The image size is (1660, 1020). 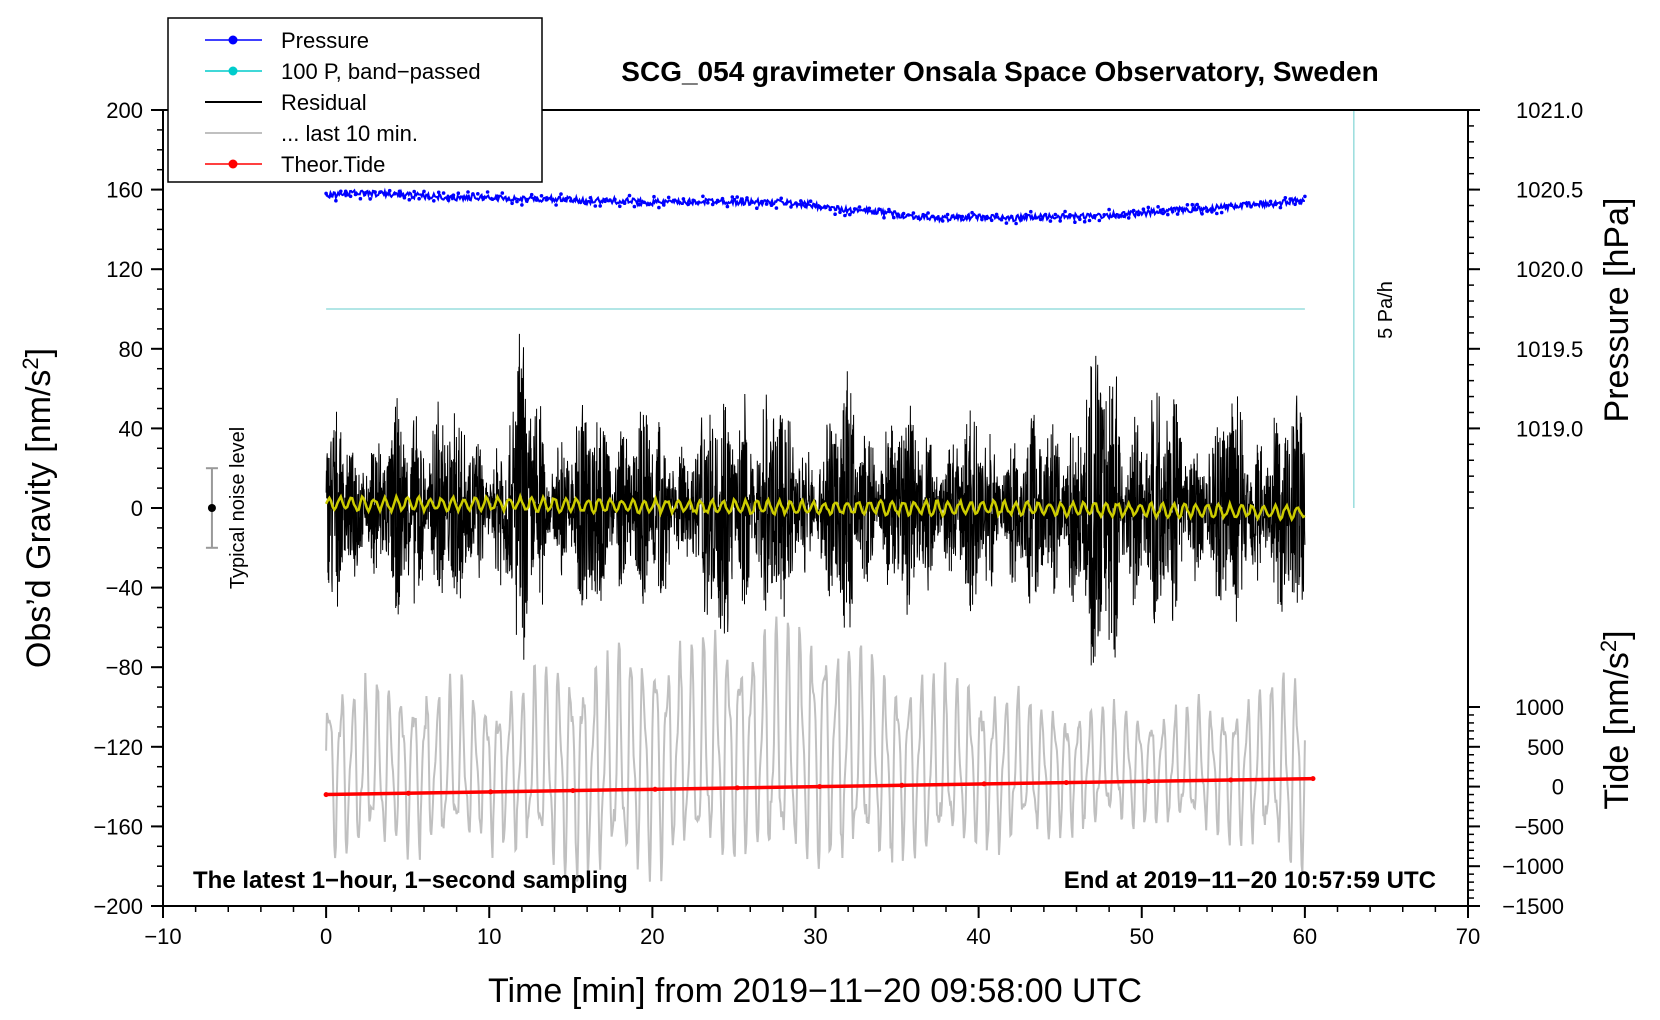 I want to click on y-axis-title-tide-end: ], so click(x=1617, y=634).